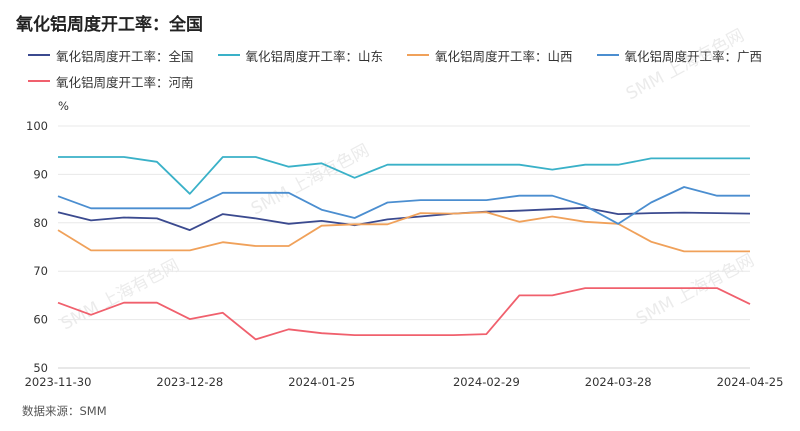 This screenshot has width=800, height=431. What do you see at coordinates (750, 382) in the screenshot?
I see `x-tick-label: 2024-04-25` at bounding box center [750, 382].